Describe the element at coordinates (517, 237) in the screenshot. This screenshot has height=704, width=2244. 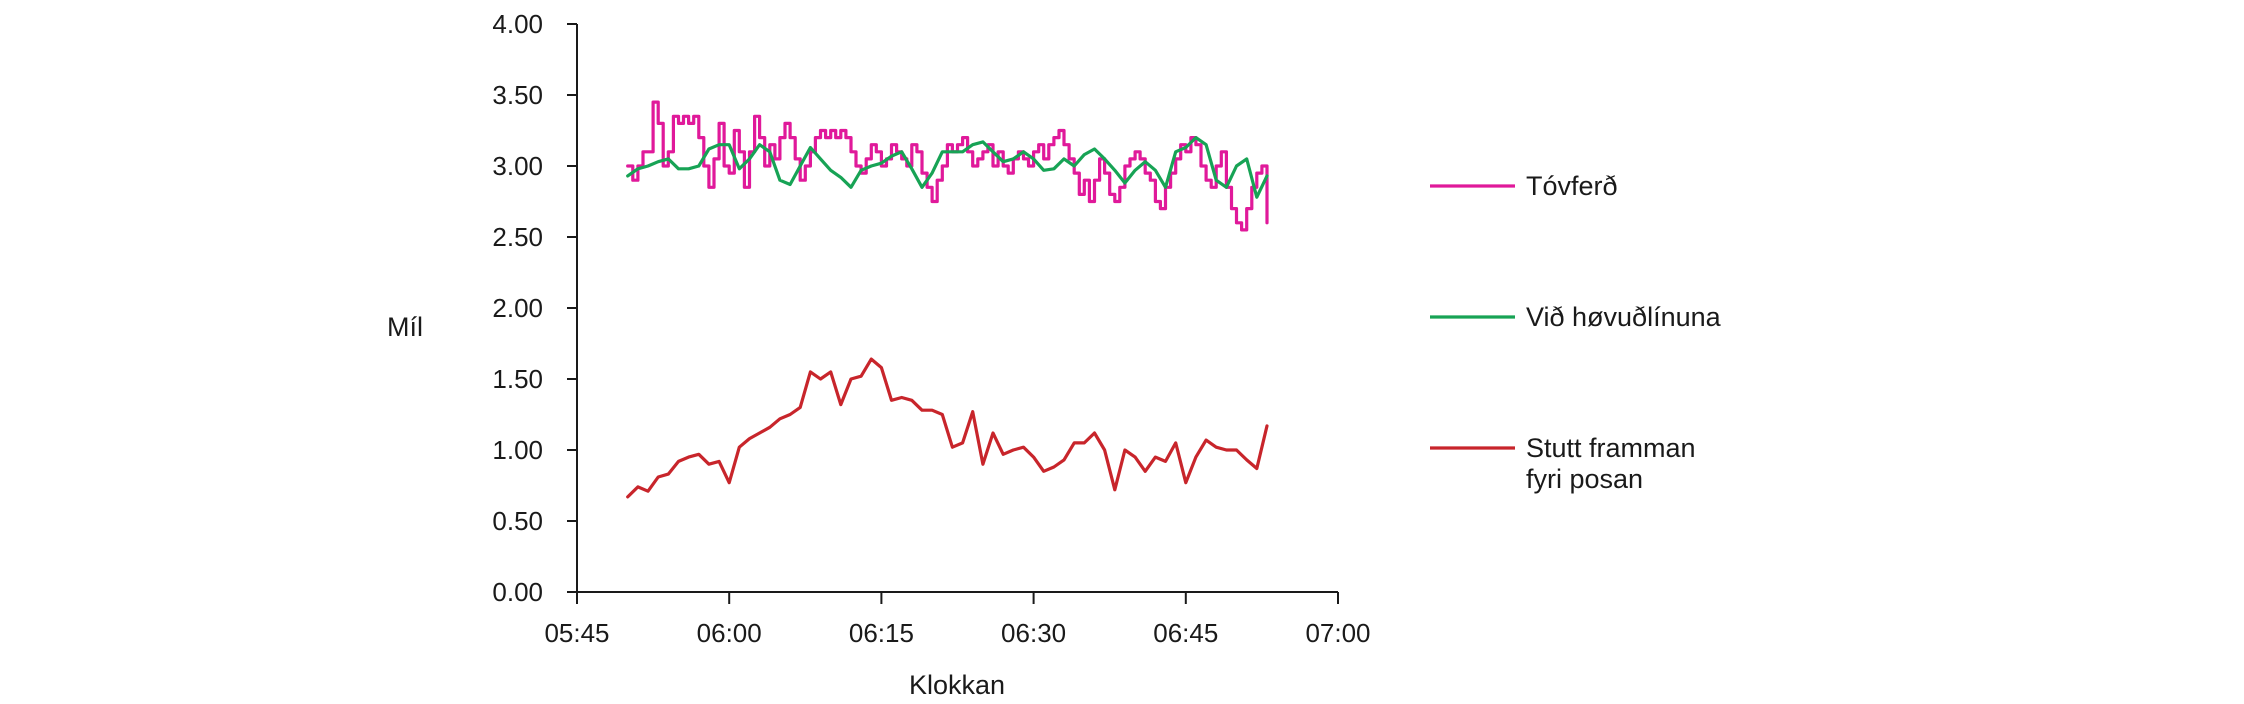
I see `y-tick-label: 2.50` at that location.